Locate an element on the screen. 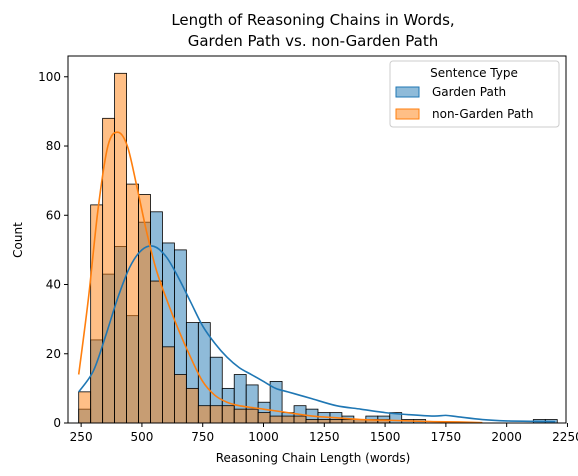  legend-title: Sentence Type is located at coordinates (474, 73).